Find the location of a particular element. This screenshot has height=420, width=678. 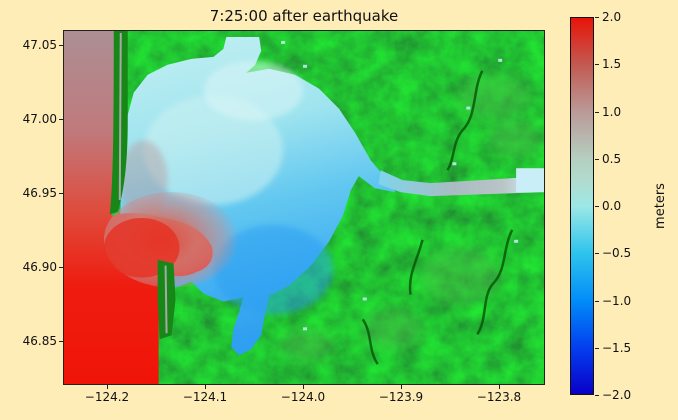

y-tick-label: 47.00 is located at coordinates (39, 119).